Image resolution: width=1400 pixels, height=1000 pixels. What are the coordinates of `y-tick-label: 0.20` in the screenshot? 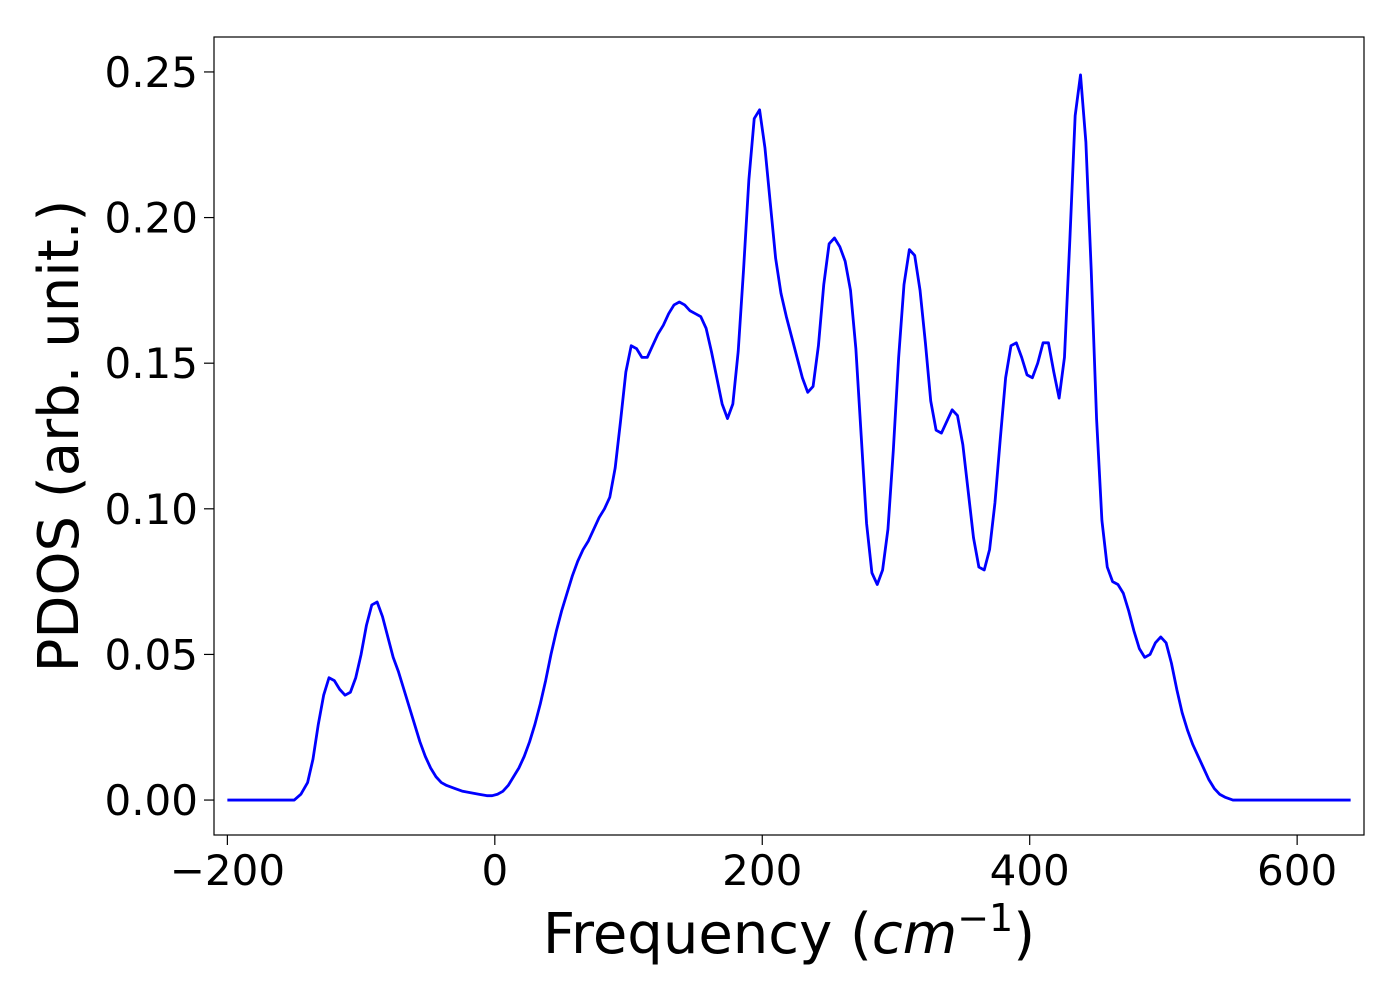 It's located at (151, 218).